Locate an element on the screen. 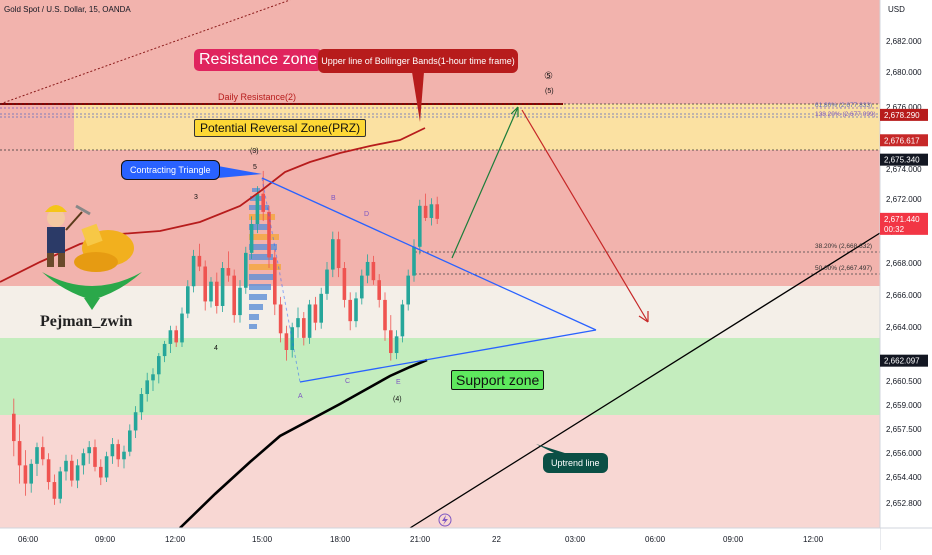 This screenshot has height=555, width=932. time-tick-label: 09:00 is located at coordinates (105, 539).